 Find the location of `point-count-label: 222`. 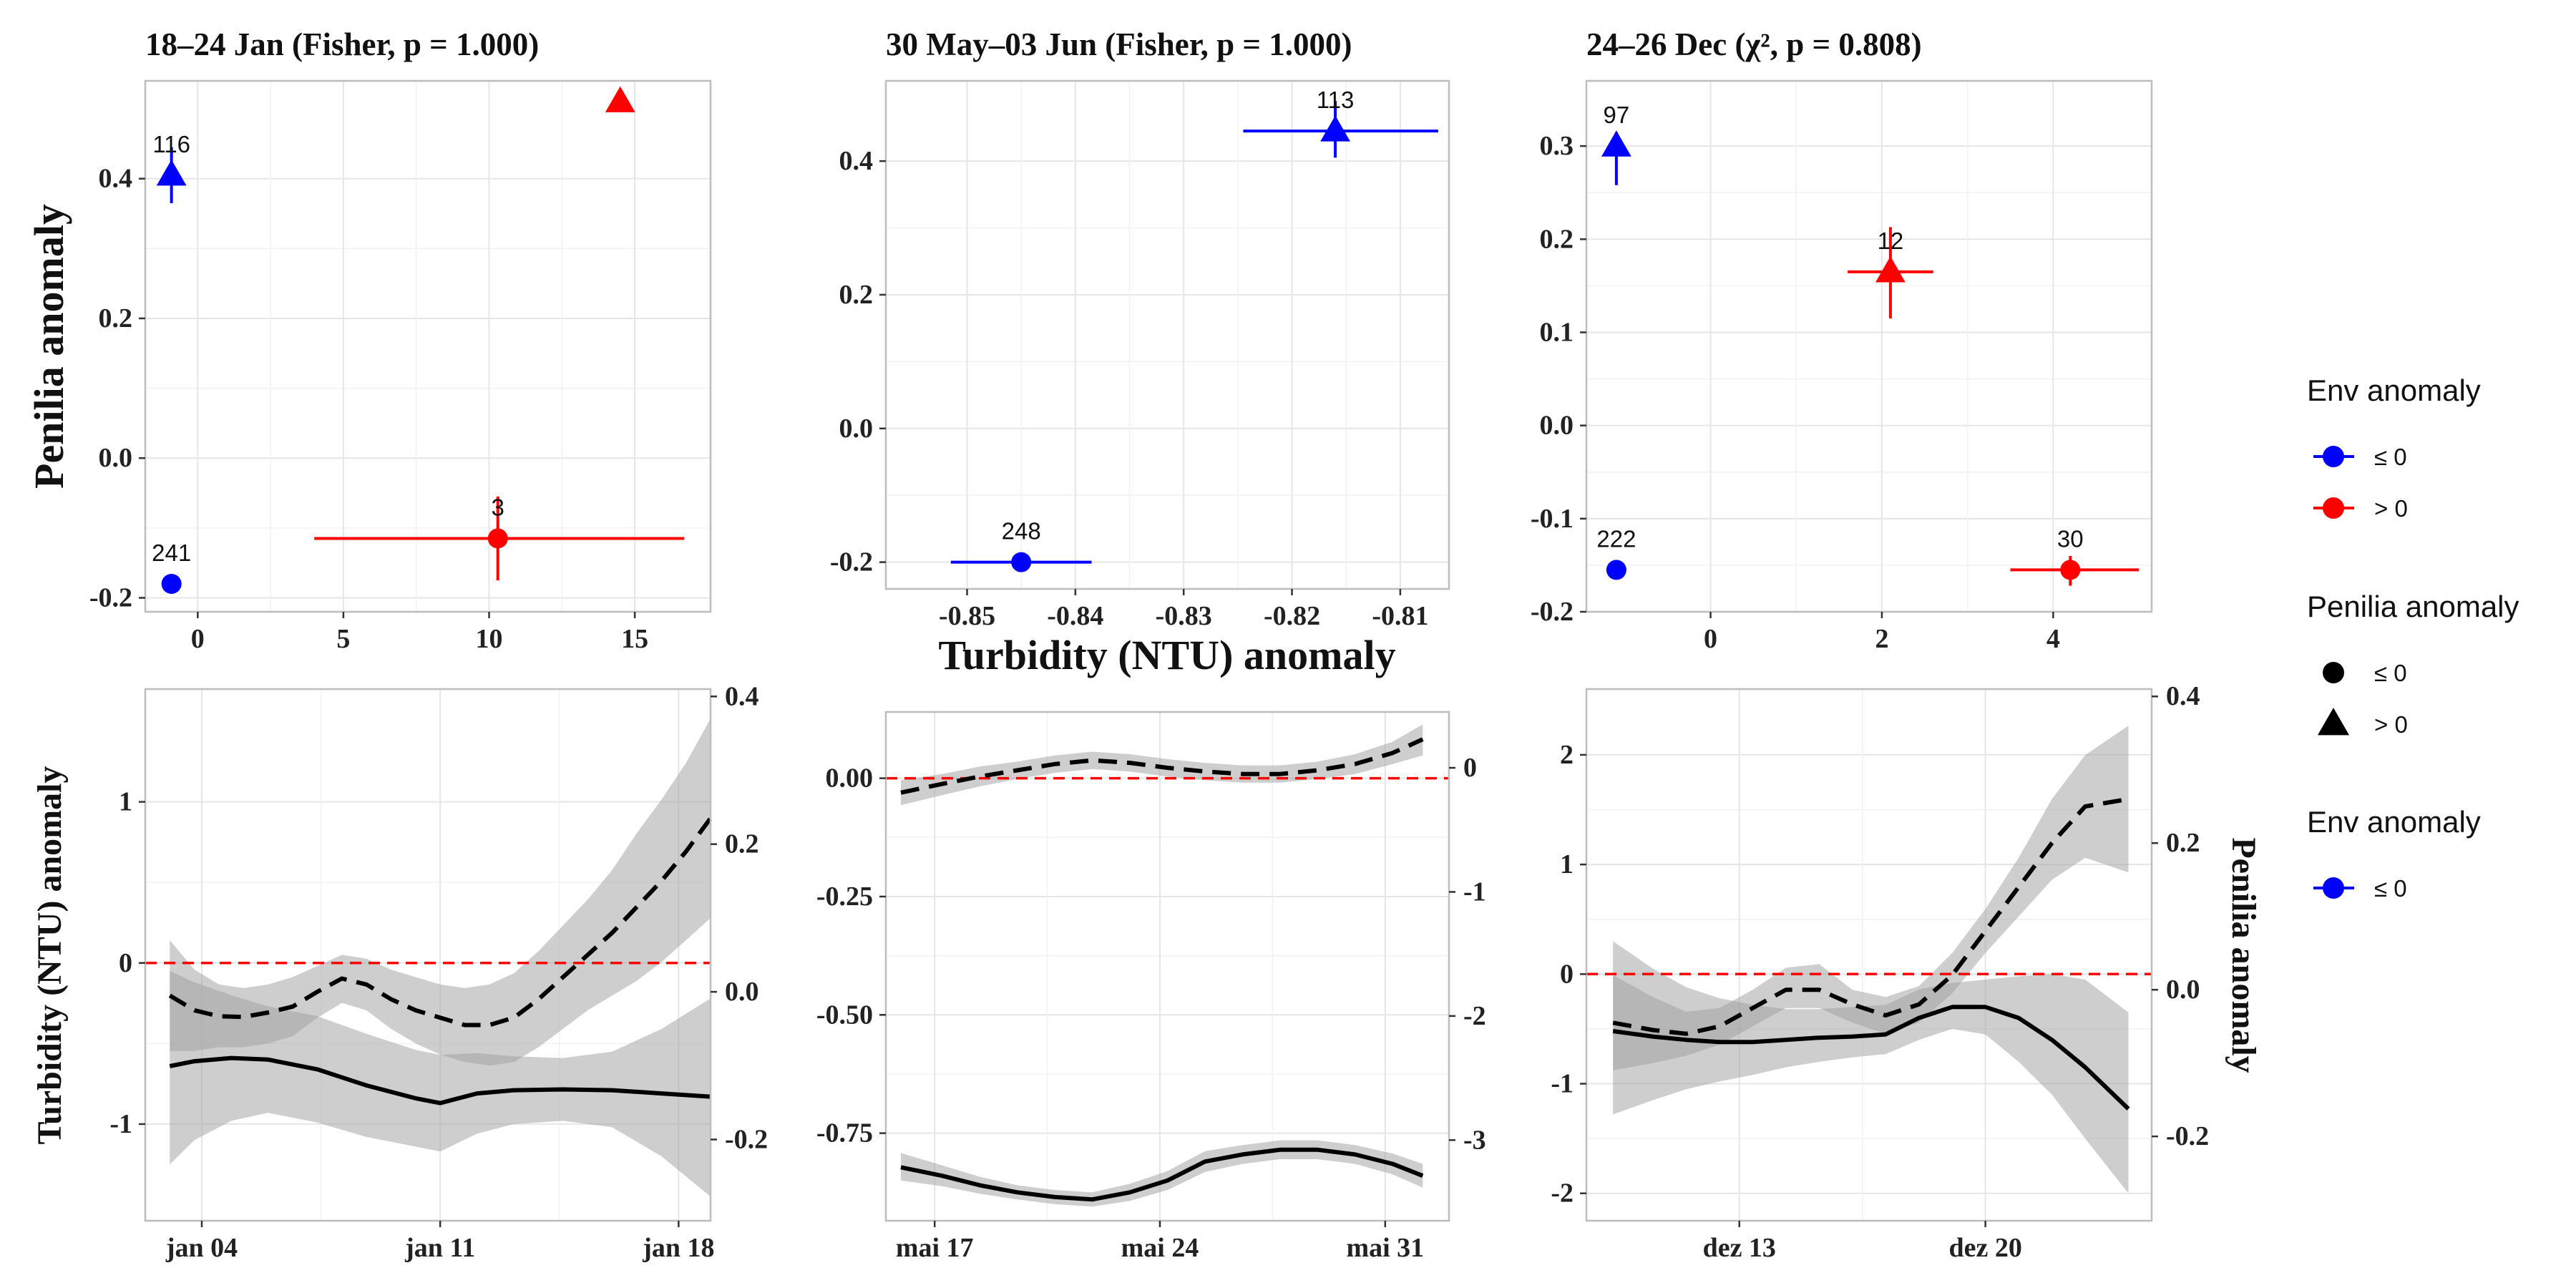

point-count-label: 222 is located at coordinates (1616, 538).